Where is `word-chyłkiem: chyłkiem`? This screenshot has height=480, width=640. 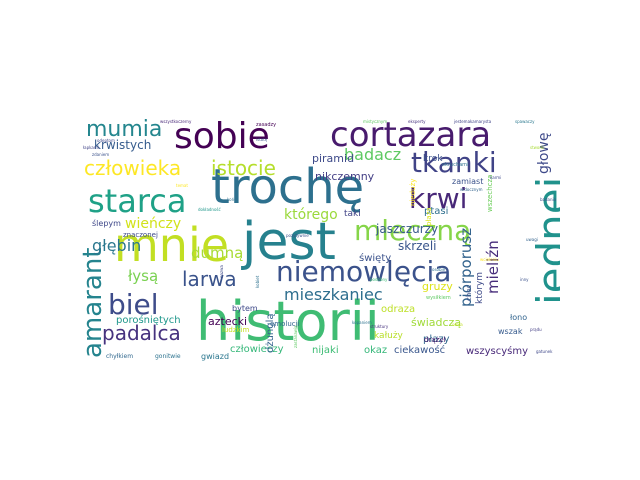 word-chyłkiem: chyłkiem is located at coordinates (120, 356).